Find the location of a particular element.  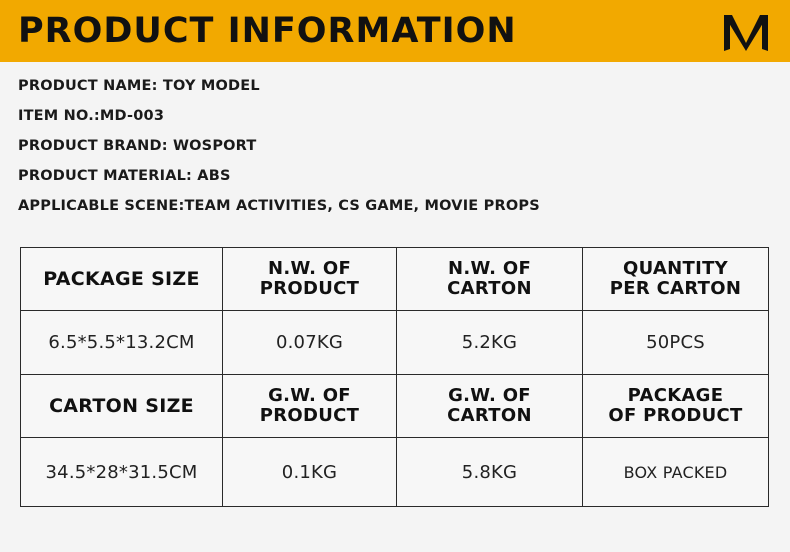

package-size-header: PACKAGE SIZE is located at coordinates (121, 279).